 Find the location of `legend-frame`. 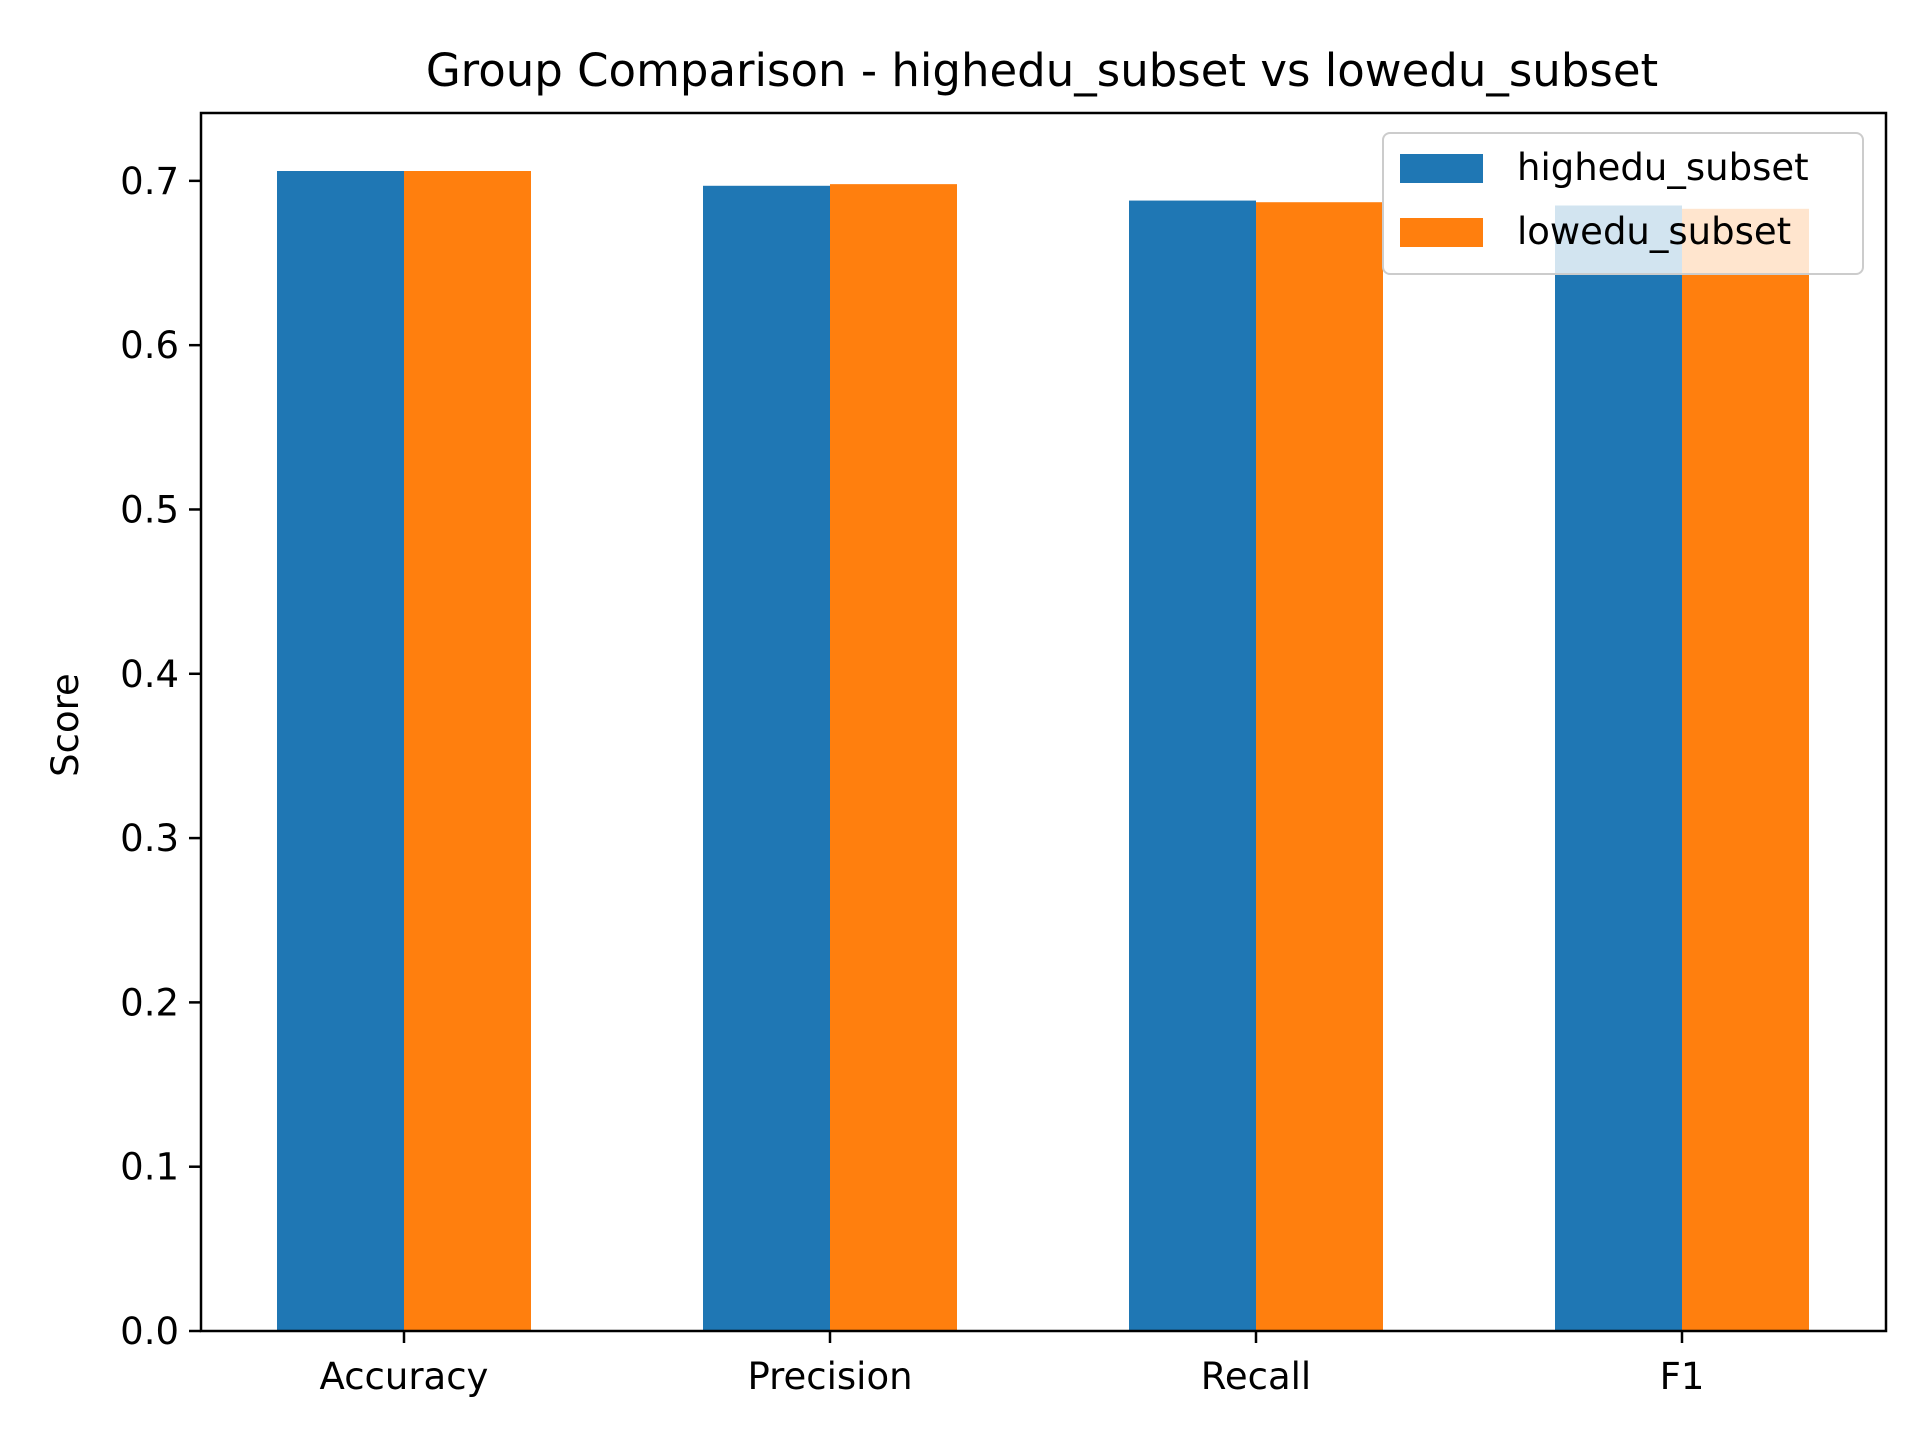

legend-frame is located at coordinates (1623, 203).